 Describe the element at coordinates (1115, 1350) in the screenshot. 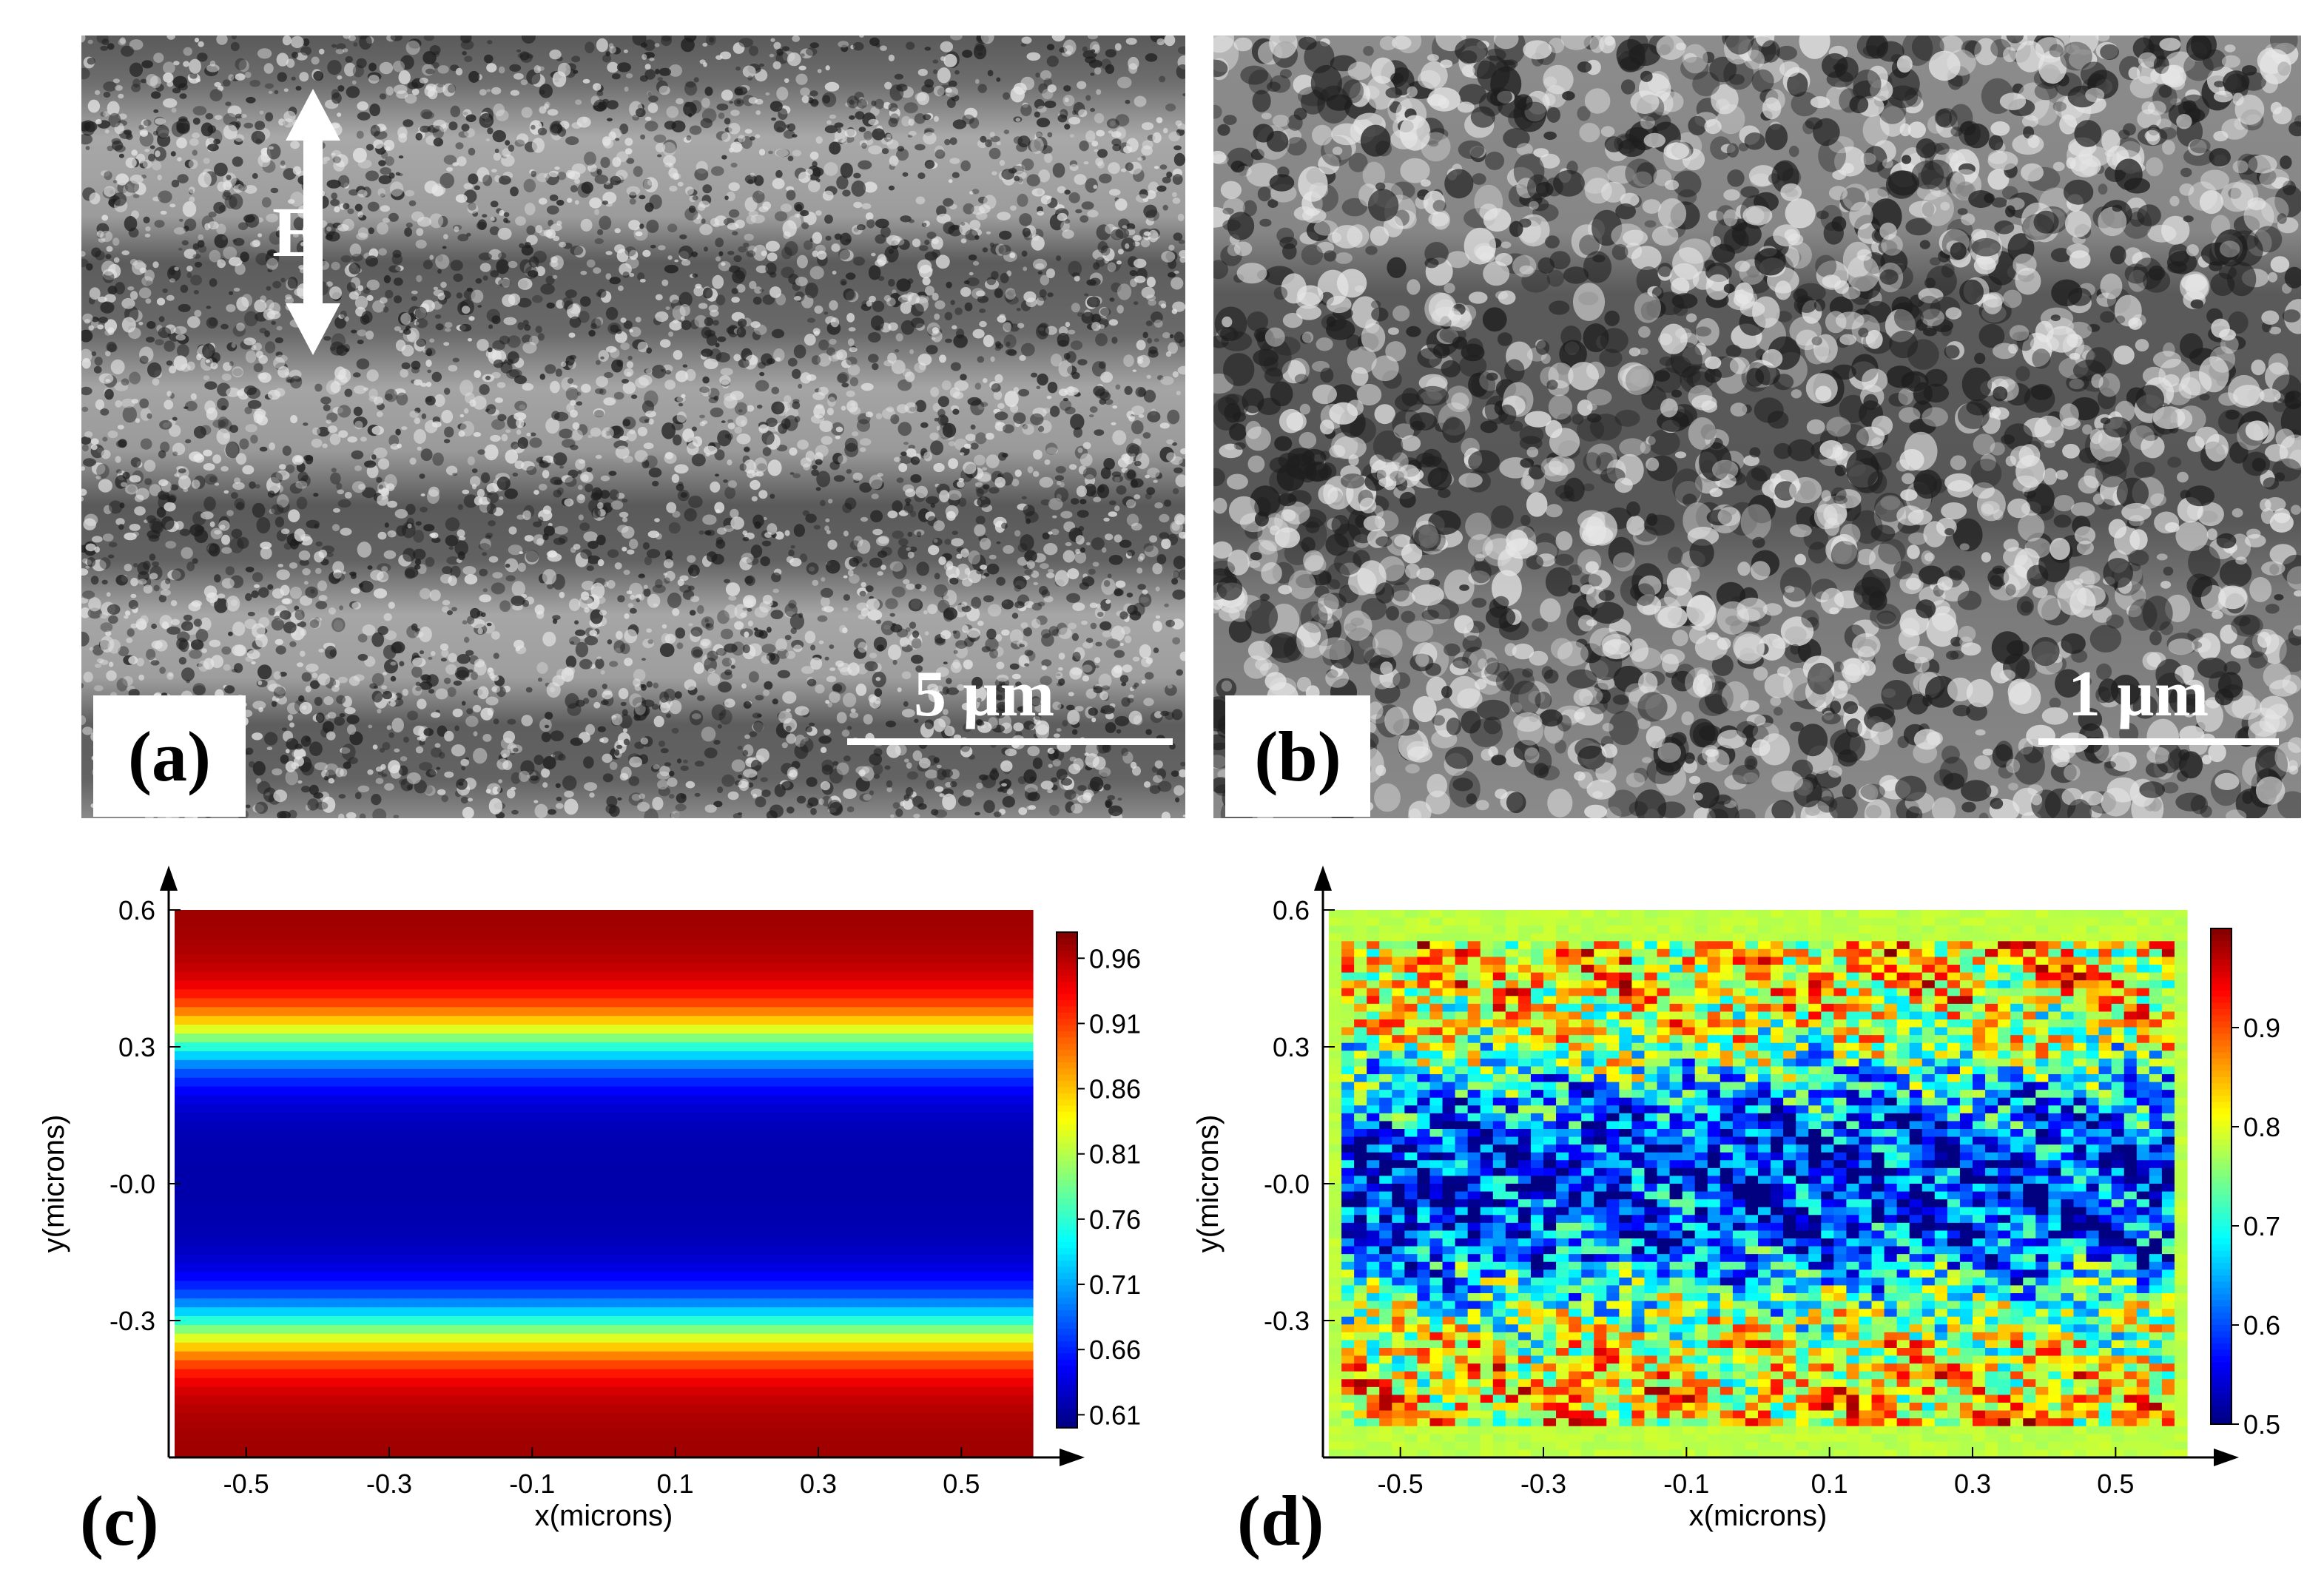

I see `colorbar-tick-label: 0.66` at that location.